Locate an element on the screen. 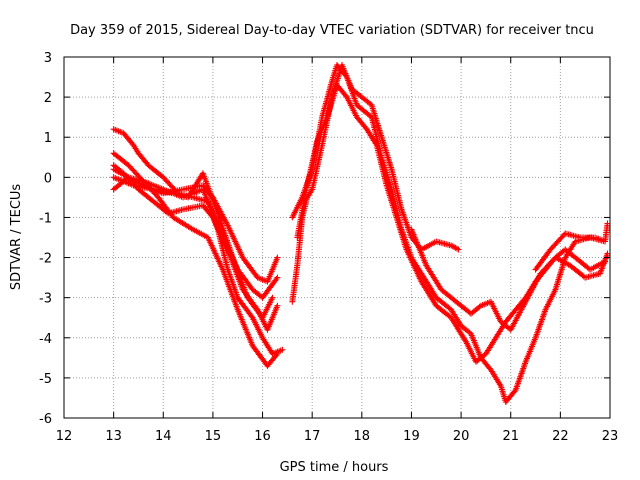 The height and width of the screenshot is (480, 640). y-tick-label: 3 is located at coordinates (48, 58).